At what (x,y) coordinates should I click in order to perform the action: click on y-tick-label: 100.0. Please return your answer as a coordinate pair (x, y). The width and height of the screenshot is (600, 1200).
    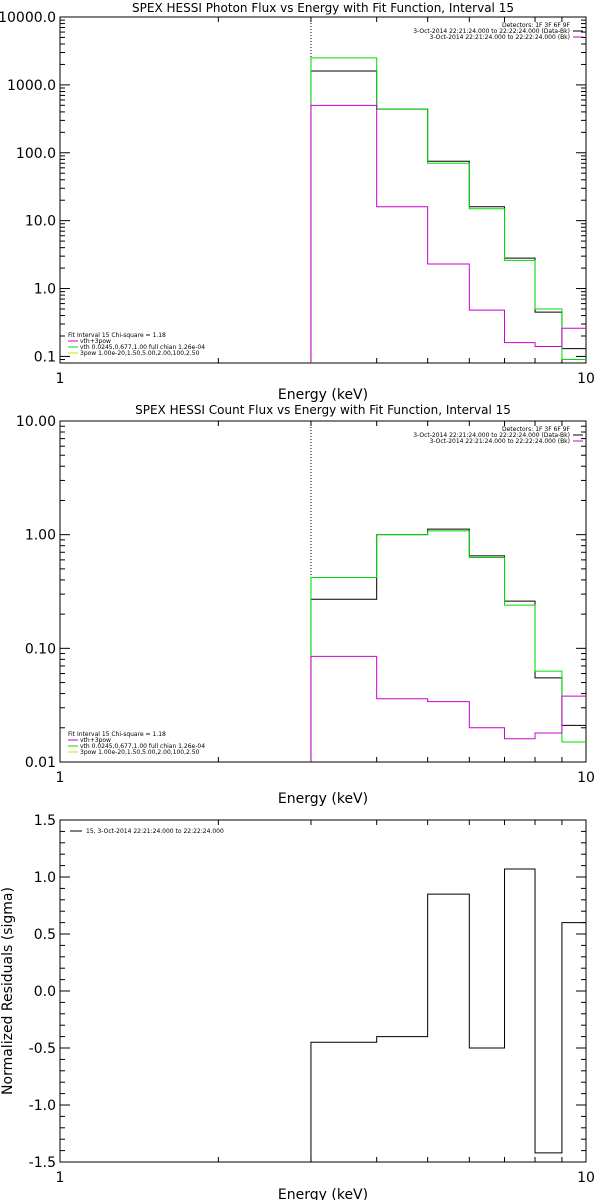
    Looking at the image, I should click on (36, 154).